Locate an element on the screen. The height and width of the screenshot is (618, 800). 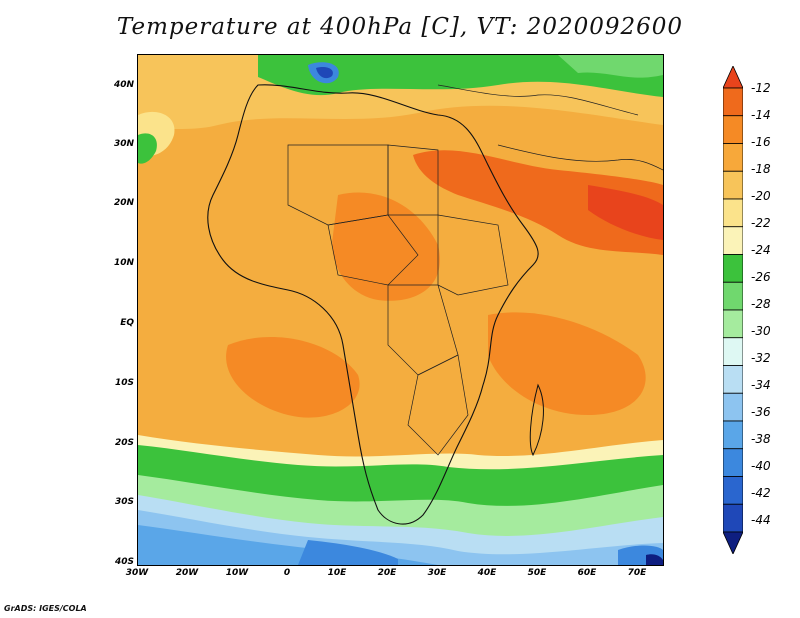
colorbar-label: -40 is located at coordinates (761, 466).